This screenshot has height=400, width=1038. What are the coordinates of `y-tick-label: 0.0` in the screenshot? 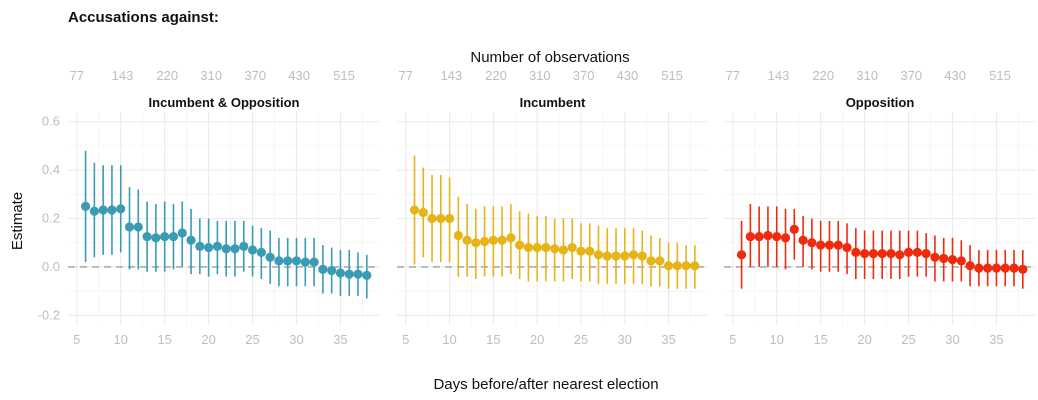 It's located at (51, 266).